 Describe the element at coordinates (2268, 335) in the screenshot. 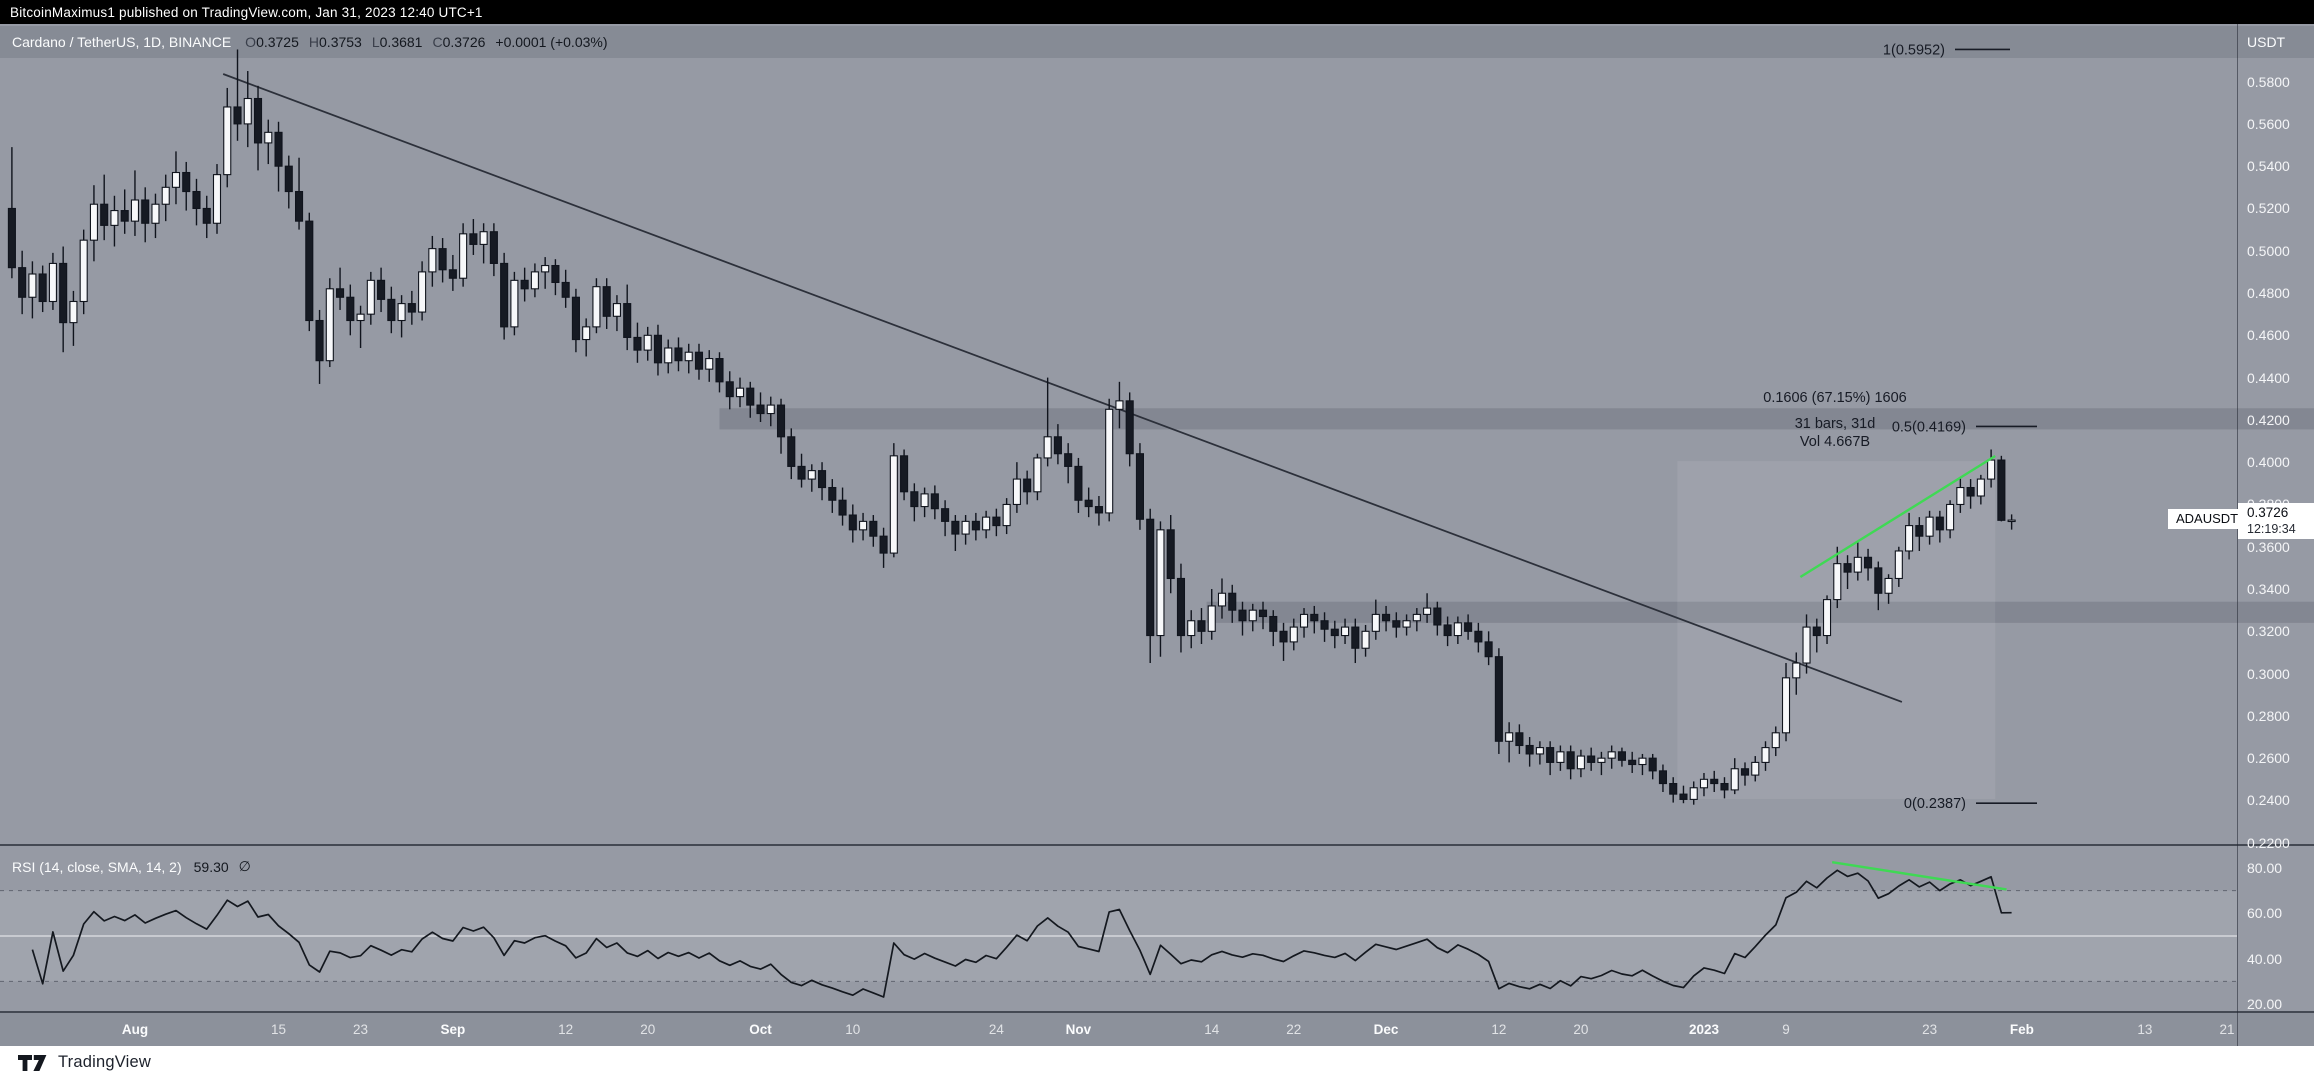

I see `price-tick: 0.4600` at that location.